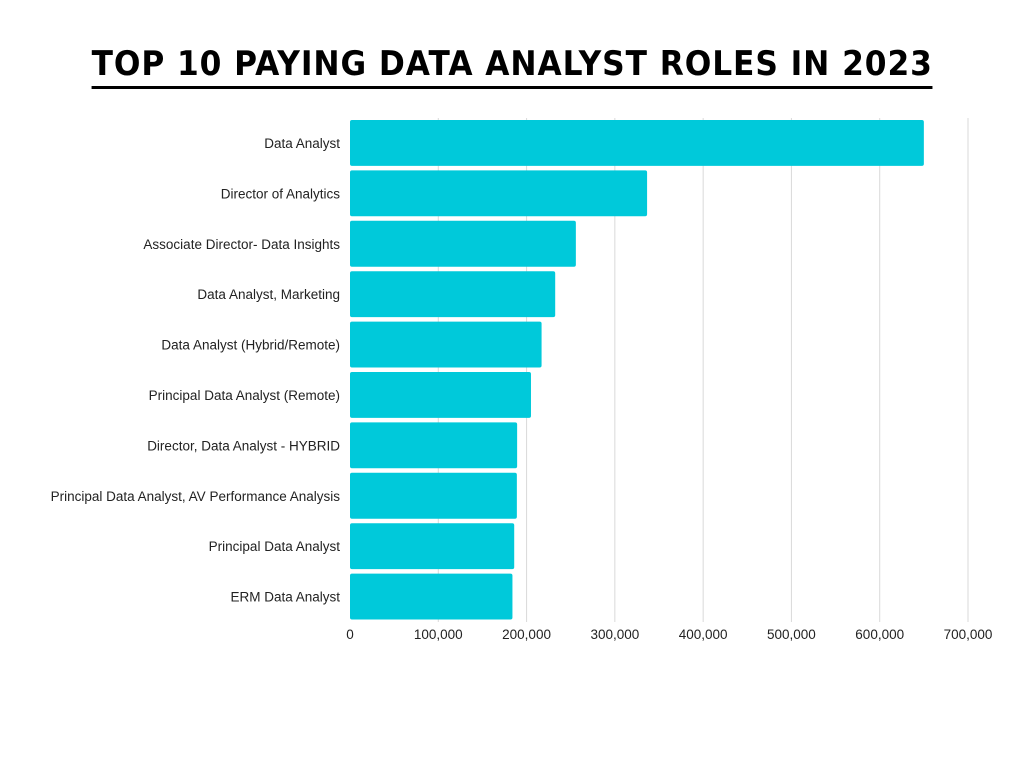  Describe the element at coordinates (268, 294) in the screenshot. I see `category-label: Data Analyst, Marketing` at that location.